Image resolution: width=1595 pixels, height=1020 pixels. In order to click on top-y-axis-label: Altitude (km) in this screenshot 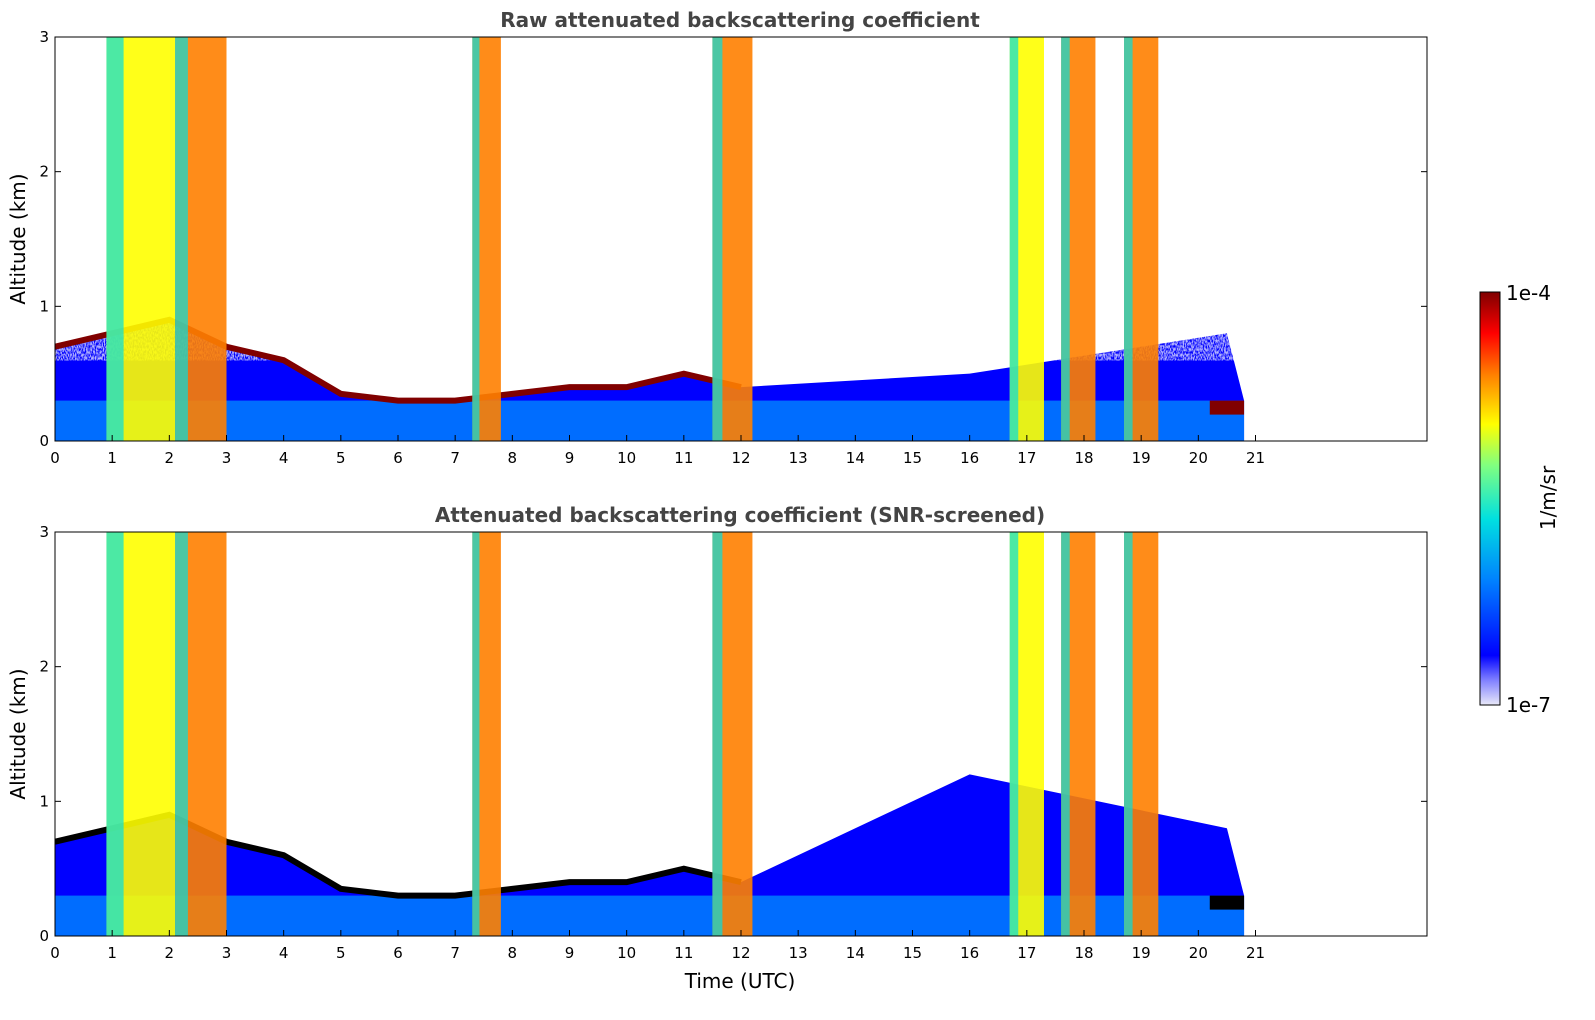, I will do `click(18, 238)`.